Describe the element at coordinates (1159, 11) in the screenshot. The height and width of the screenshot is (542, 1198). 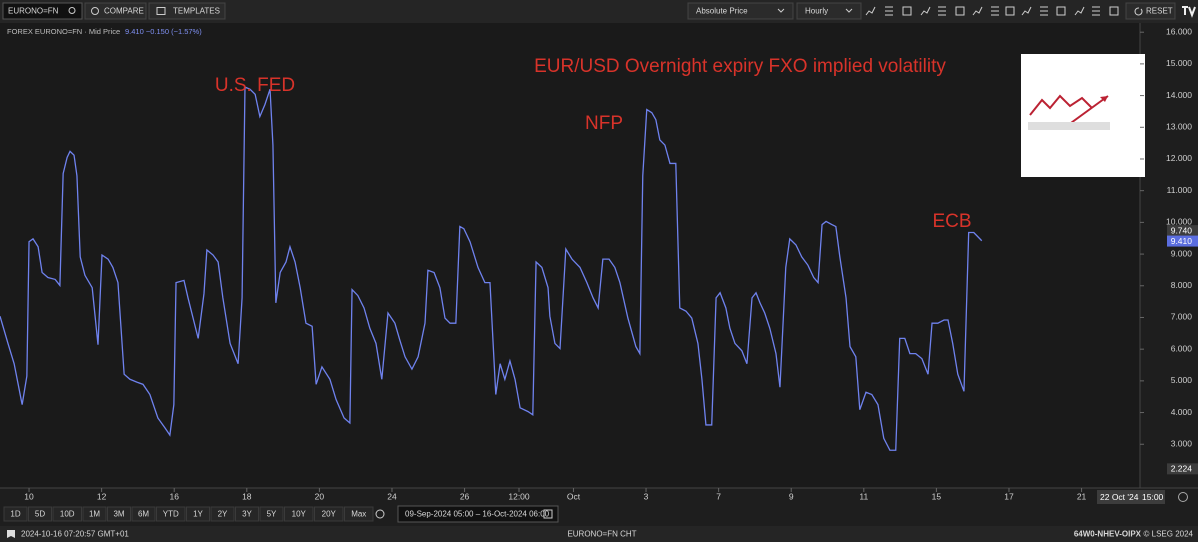
I see `reset-label: RESET` at that location.